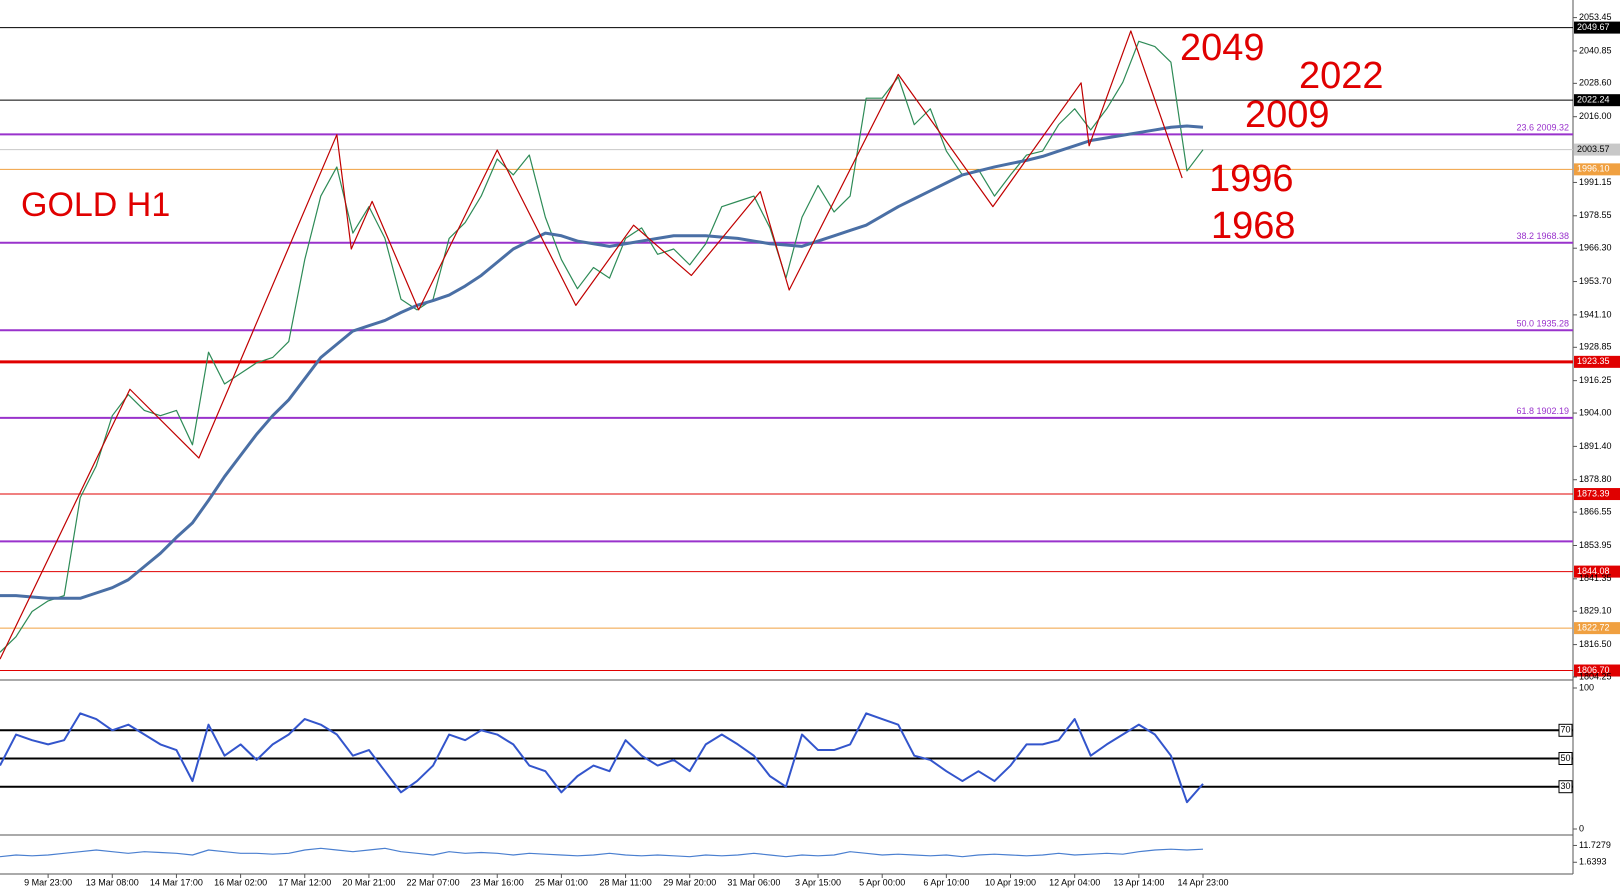 This screenshot has height=891, width=1622. What do you see at coordinates (1595, 380) in the screenshot?
I see `y-tick-label: 1916.25` at bounding box center [1595, 380].